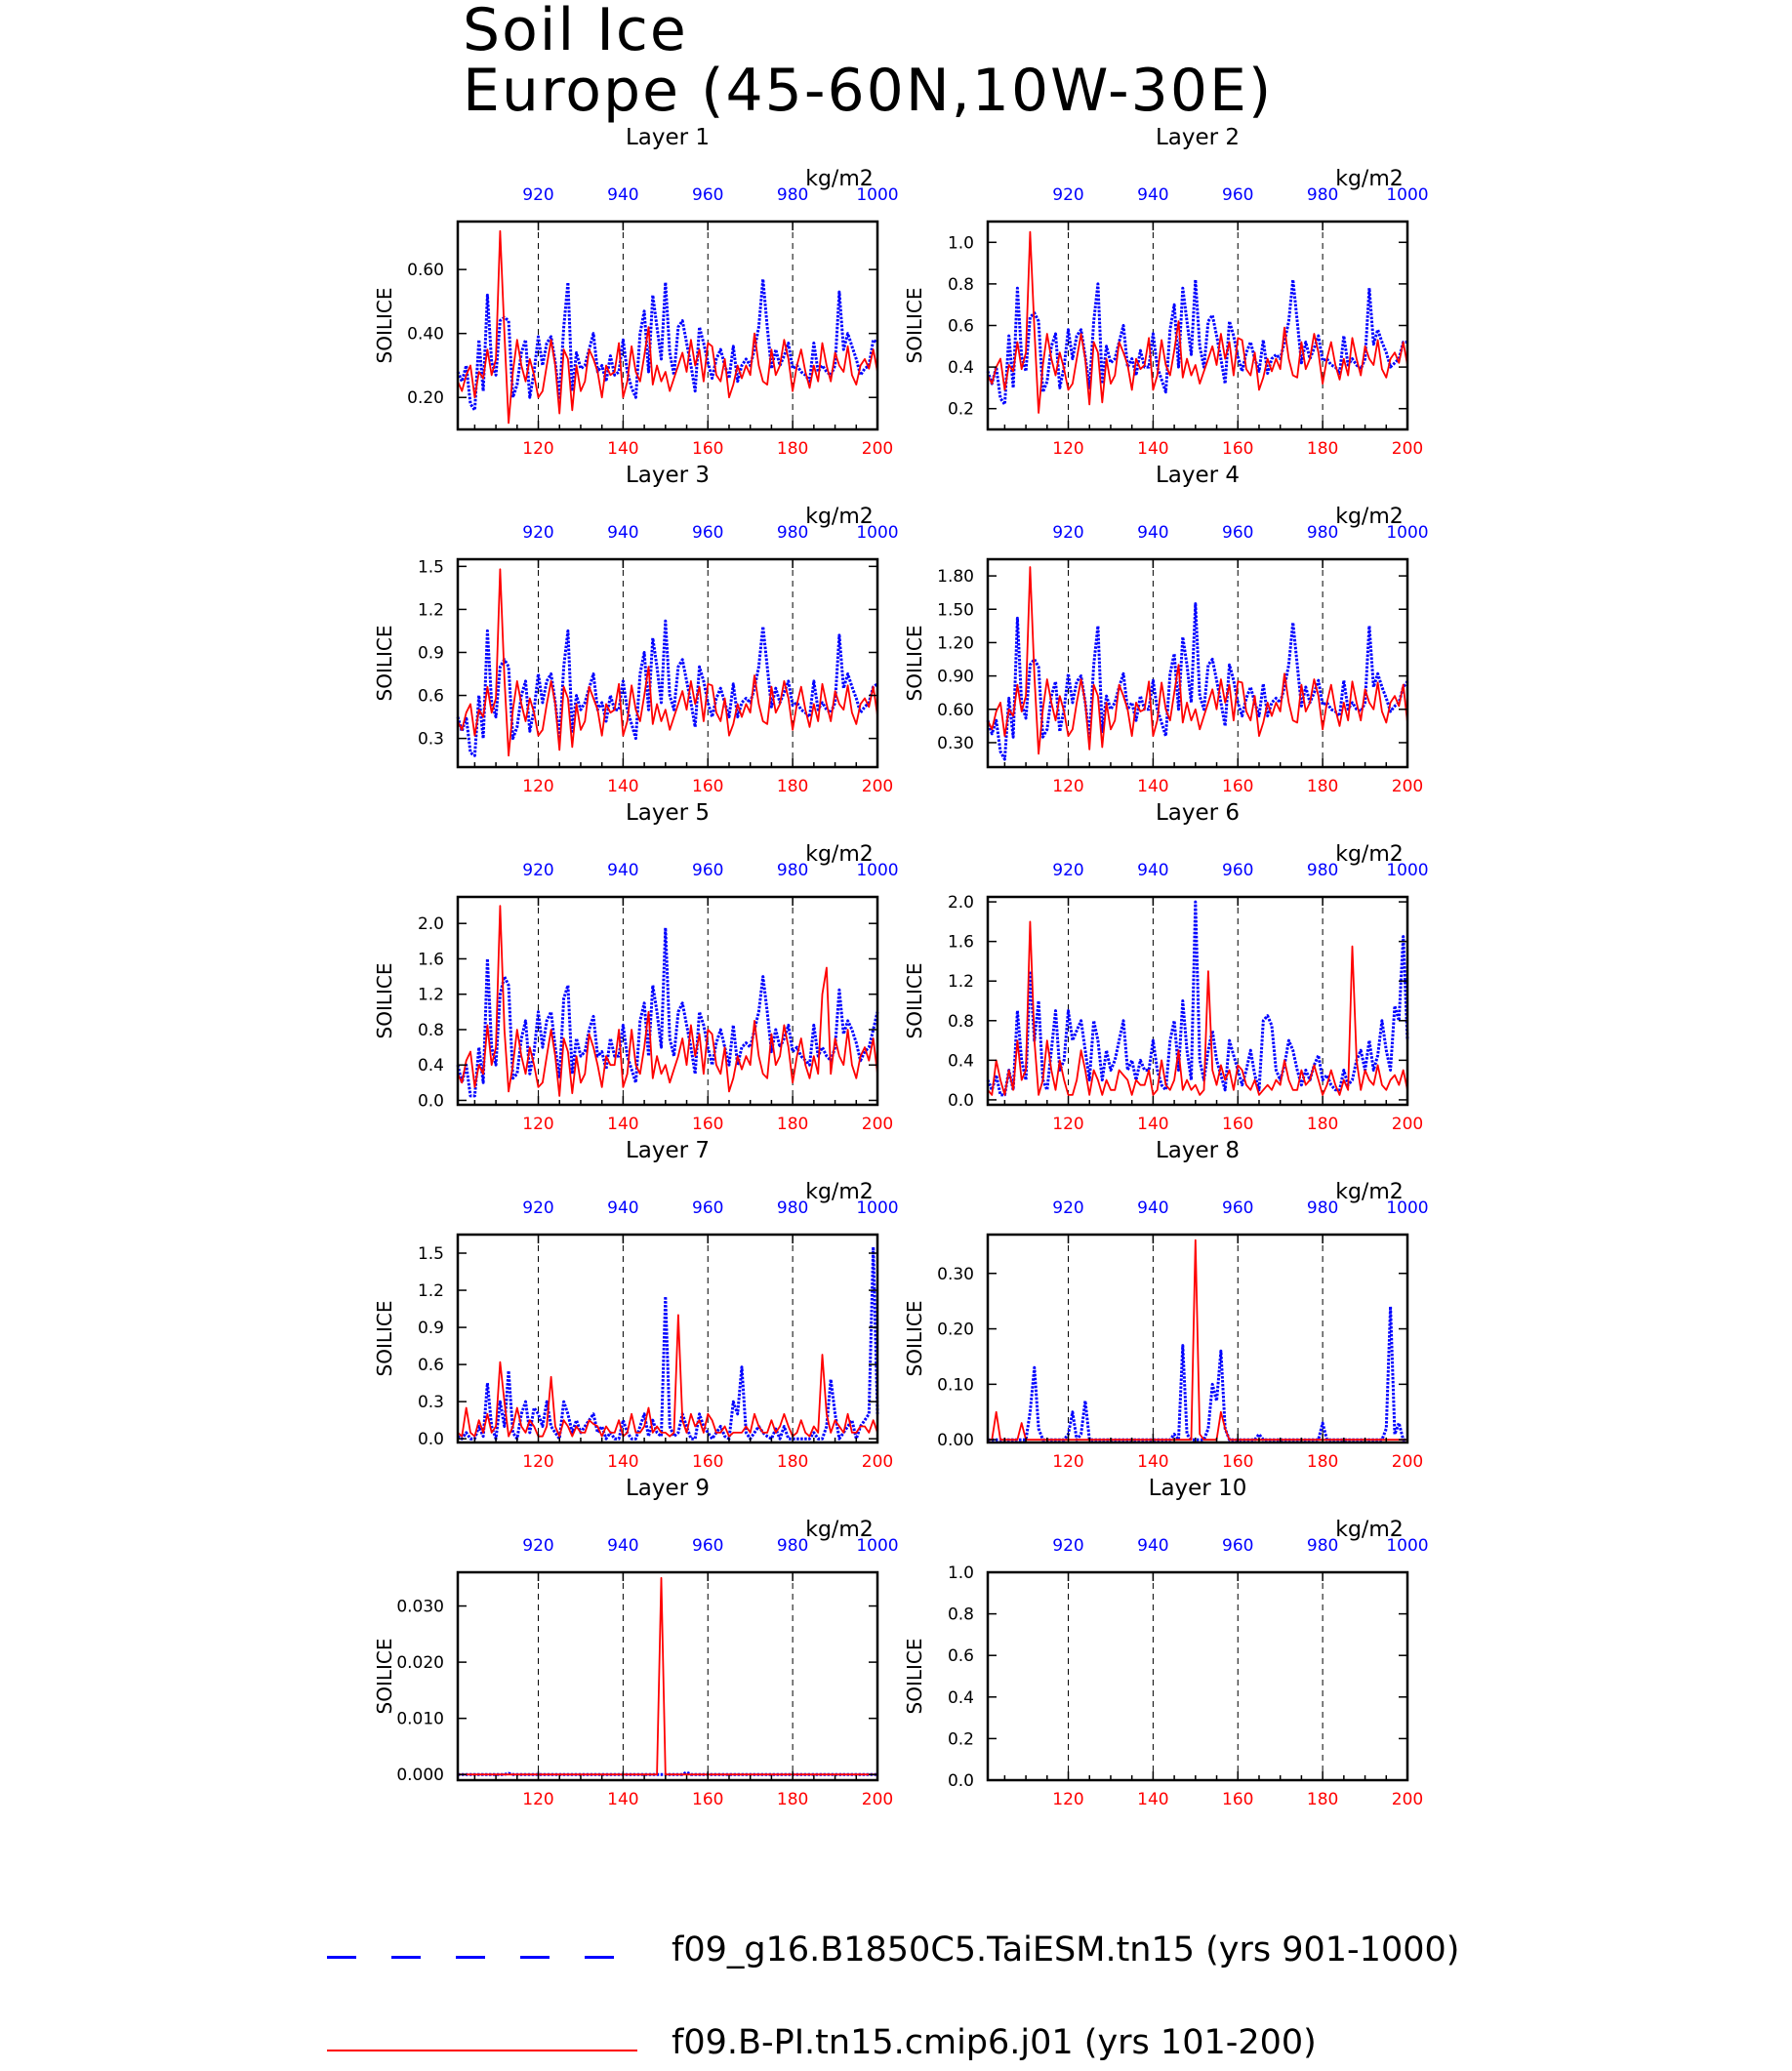 The height and width of the screenshot is (2071, 1792). I want to click on y-tick-label: 2.0, so click(961, 903).